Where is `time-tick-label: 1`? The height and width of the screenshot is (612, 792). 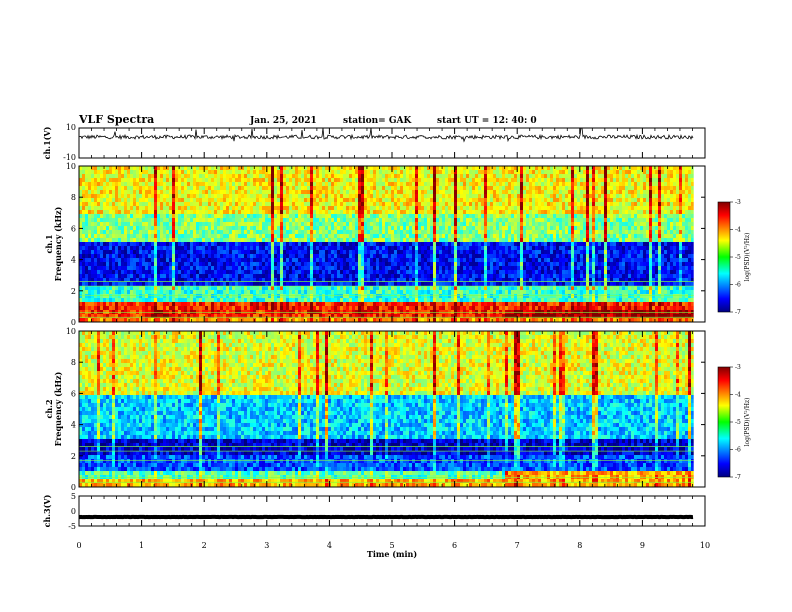 time-tick-label: 1 is located at coordinates (141, 545).